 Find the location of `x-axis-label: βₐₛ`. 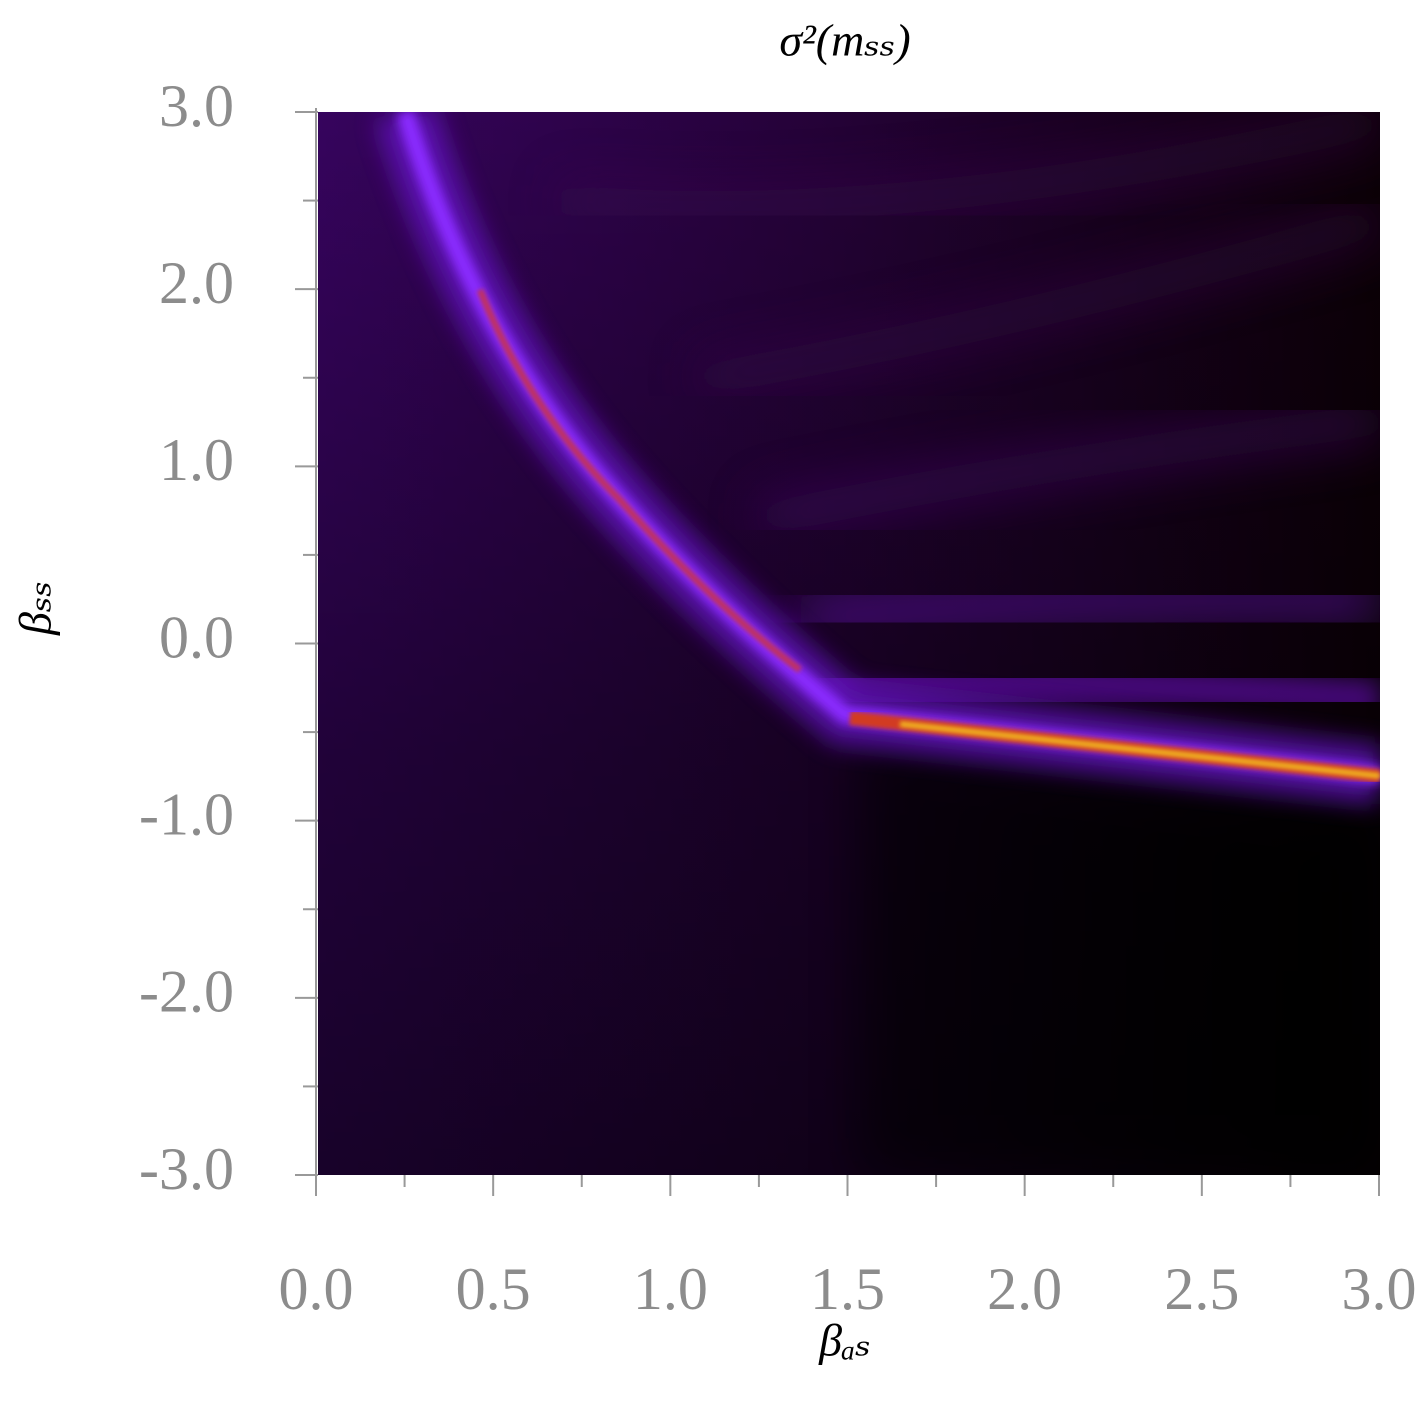

x-axis-label: βₐₛ is located at coordinates (844, 1340).